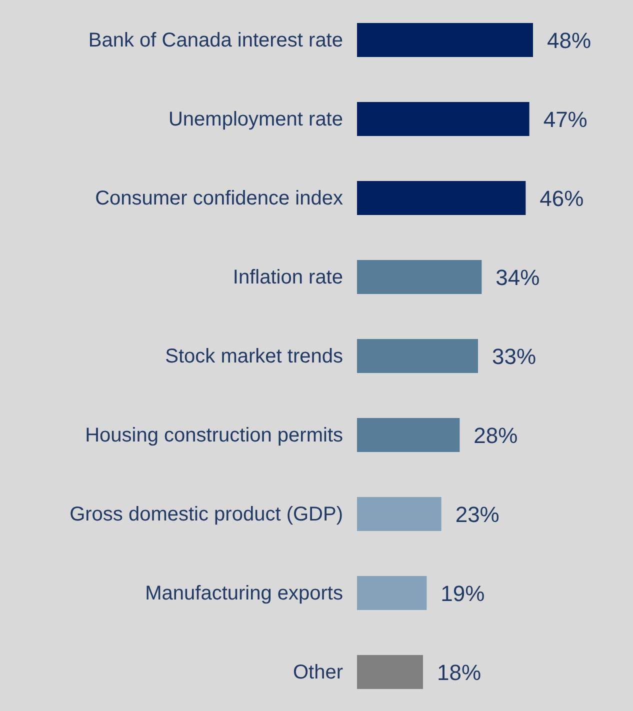  I want to click on data-label: 19%, so click(462, 593).